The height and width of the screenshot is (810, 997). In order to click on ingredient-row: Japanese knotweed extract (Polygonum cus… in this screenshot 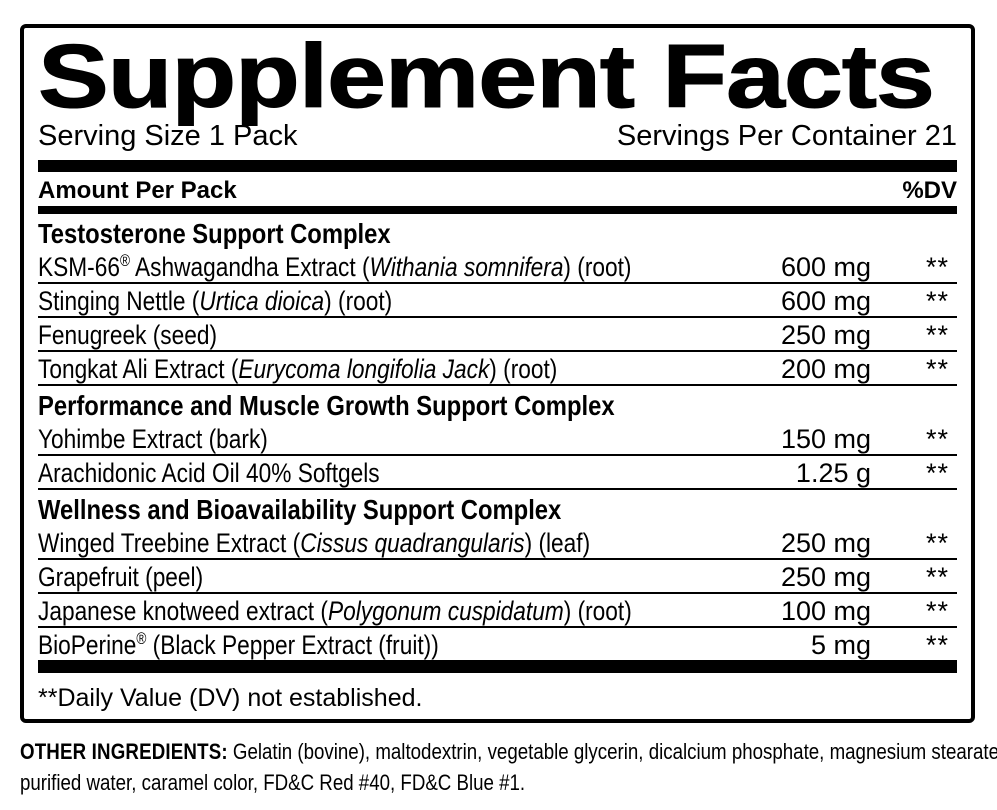, I will do `click(497, 611)`.